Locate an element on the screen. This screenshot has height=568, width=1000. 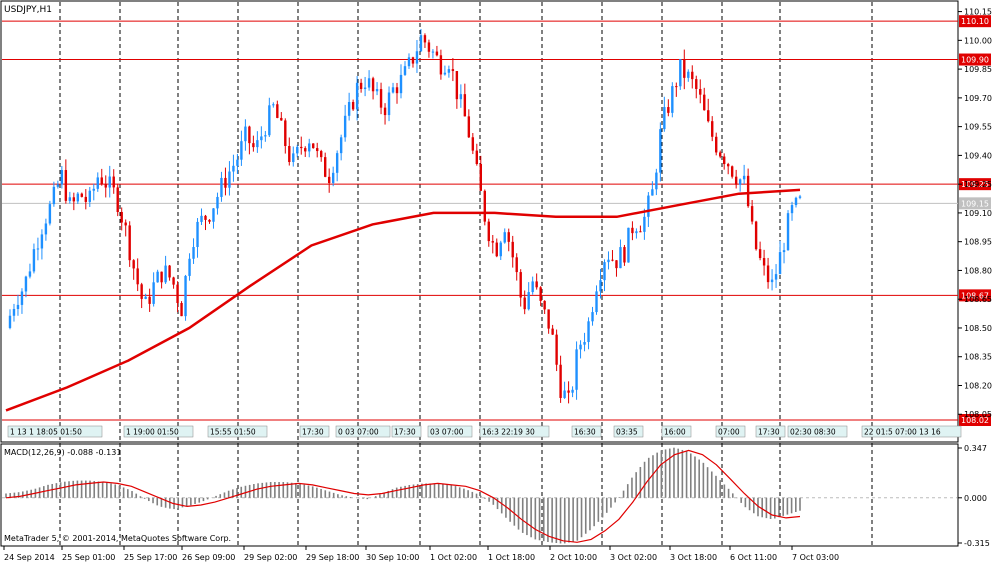
price-tick-label: 109.85 is located at coordinates (978, 69).